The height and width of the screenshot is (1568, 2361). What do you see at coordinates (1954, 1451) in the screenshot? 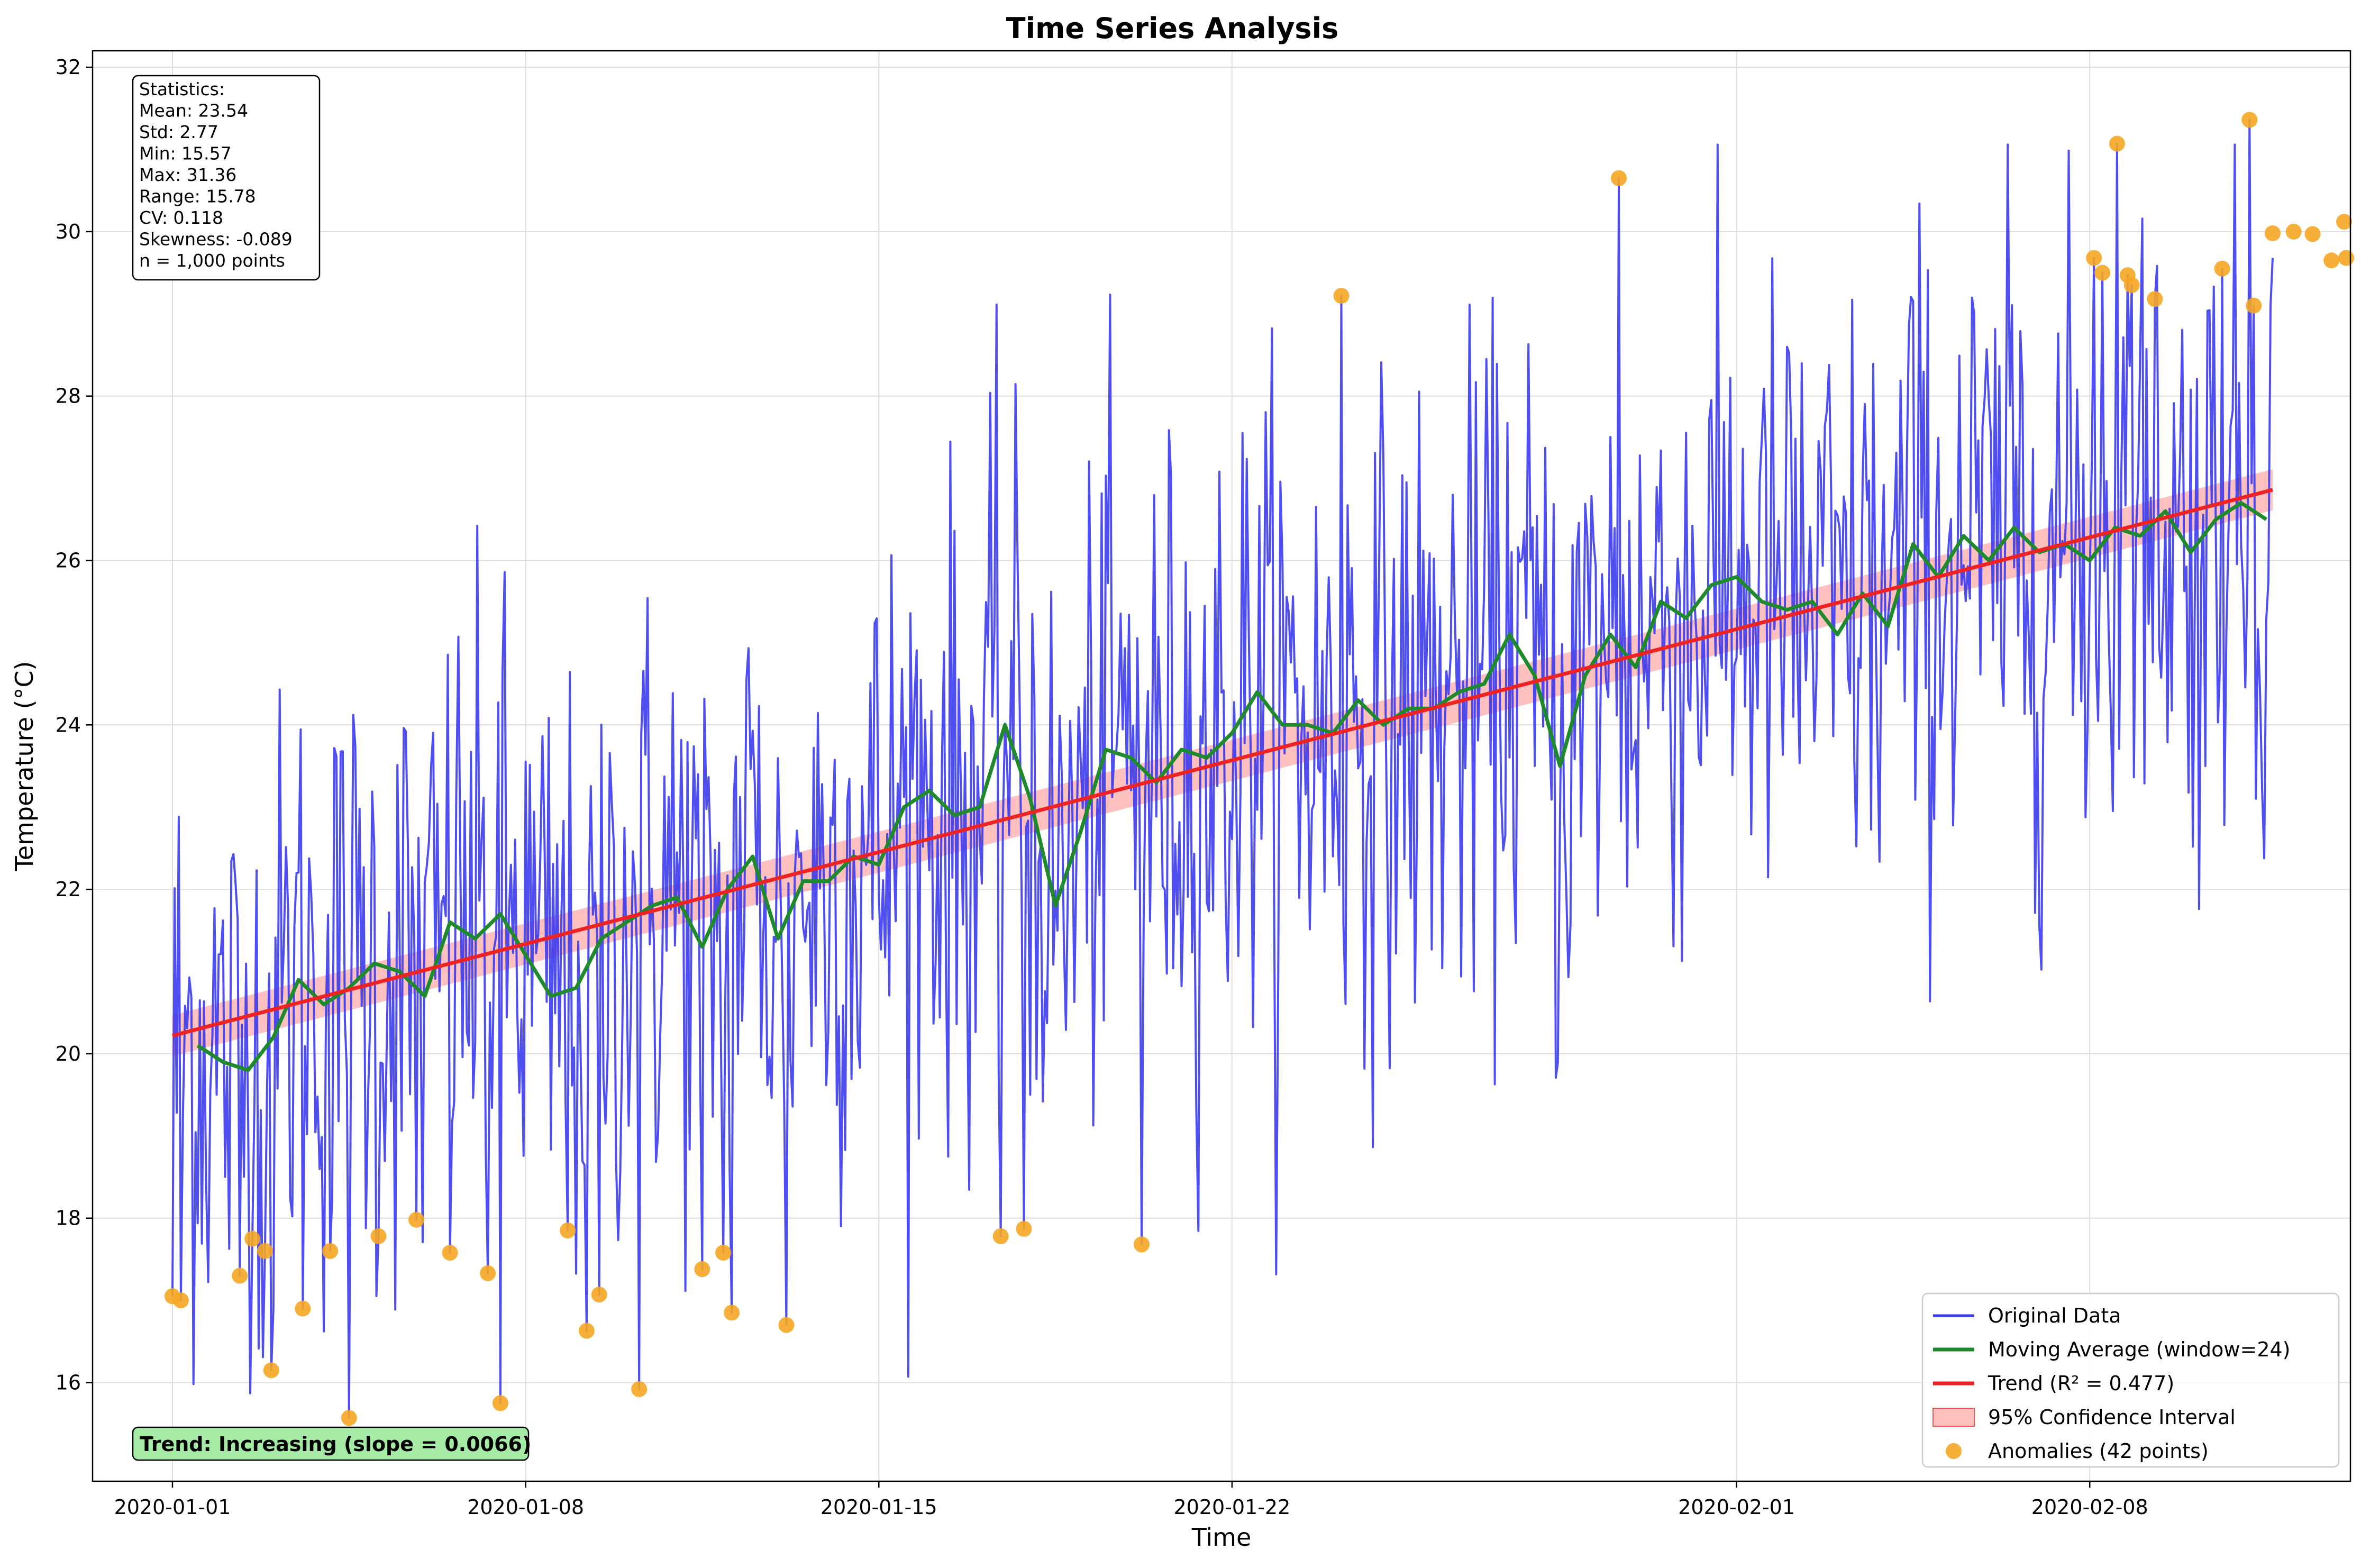
I see `legend-swatch-anomaly` at bounding box center [1954, 1451].